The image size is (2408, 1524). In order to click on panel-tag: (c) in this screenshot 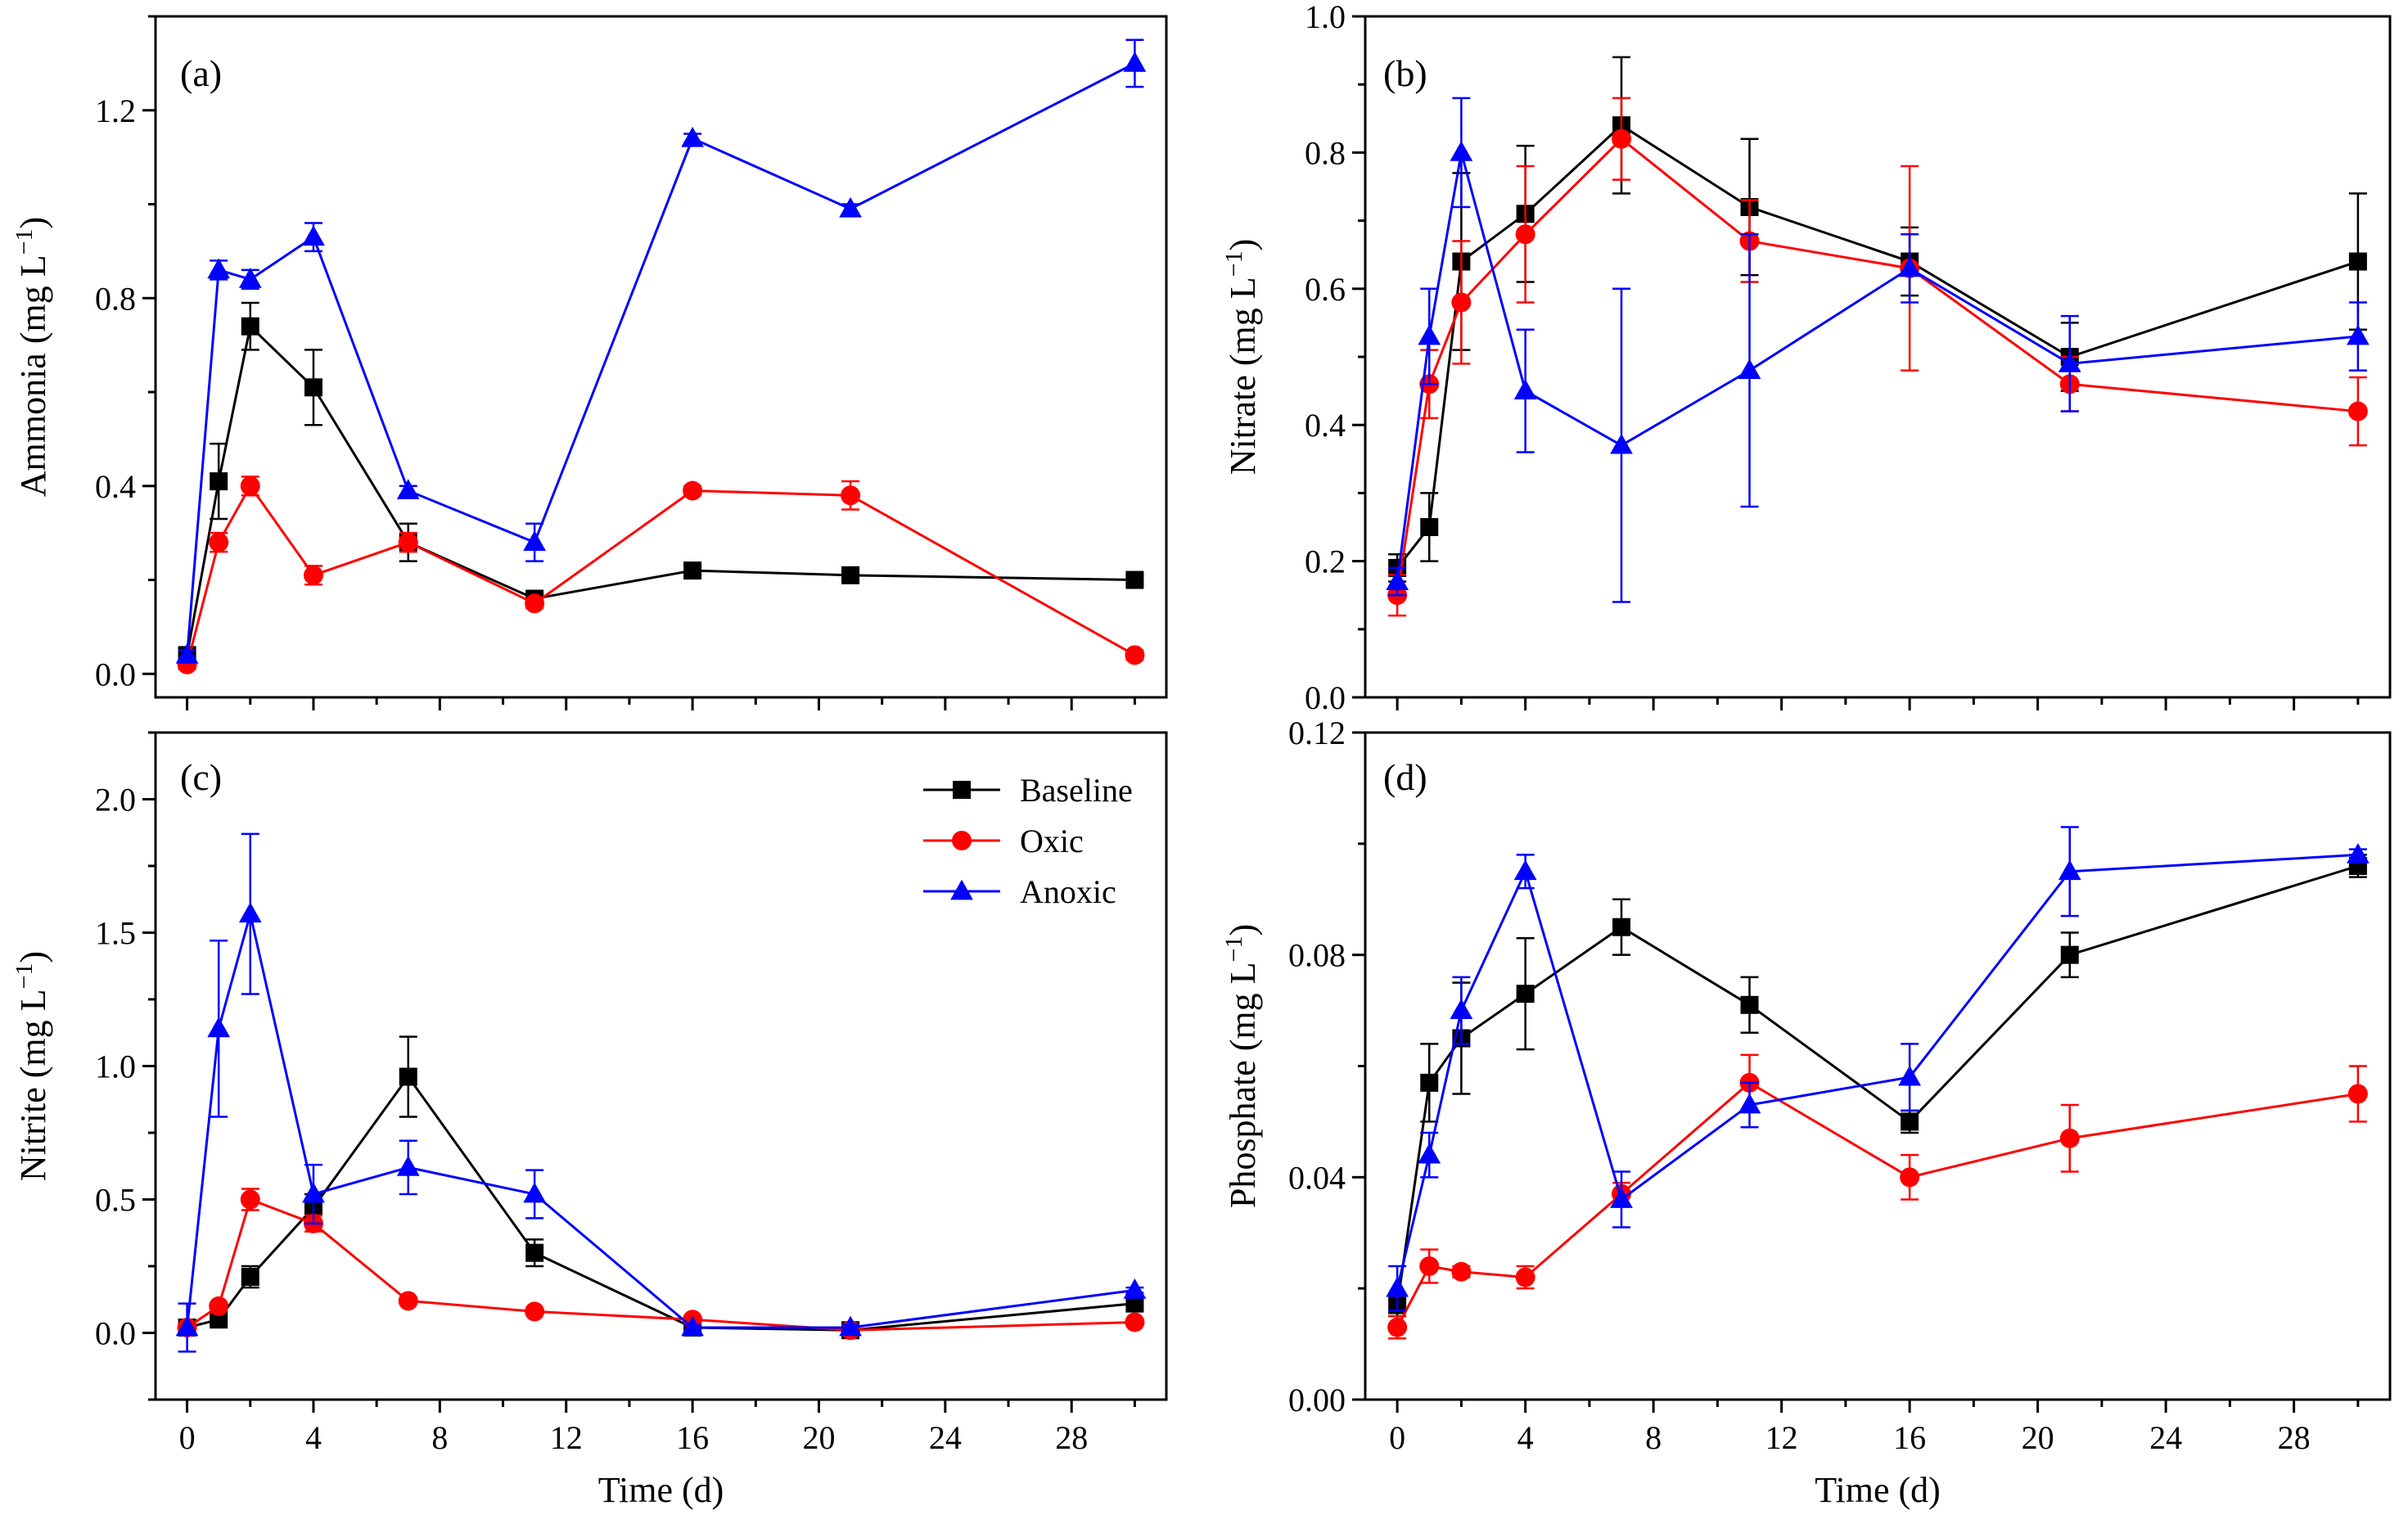, I will do `click(201, 777)`.